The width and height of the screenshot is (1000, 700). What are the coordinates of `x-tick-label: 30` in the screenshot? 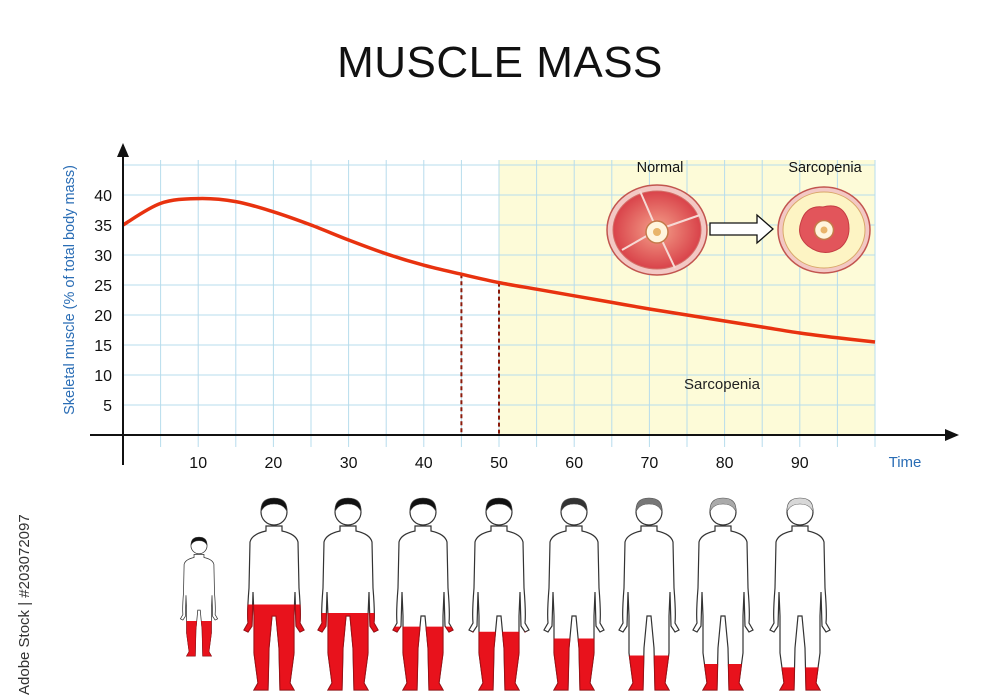 It's located at (349, 463).